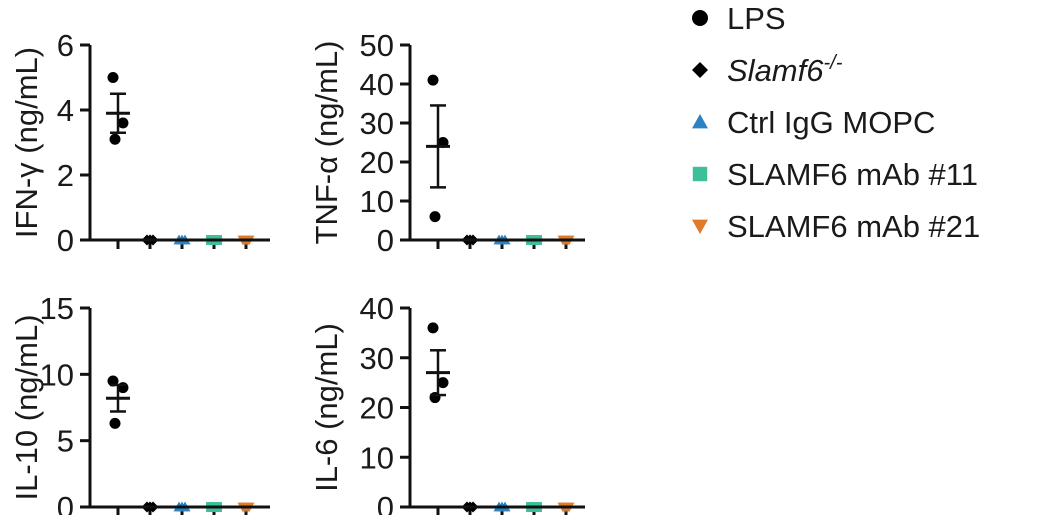 Image resolution: width=1045 pixels, height=515 pixels. Describe the element at coordinates (65, 175) in the screenshot. I see `y-tick-label: 2` at that location.